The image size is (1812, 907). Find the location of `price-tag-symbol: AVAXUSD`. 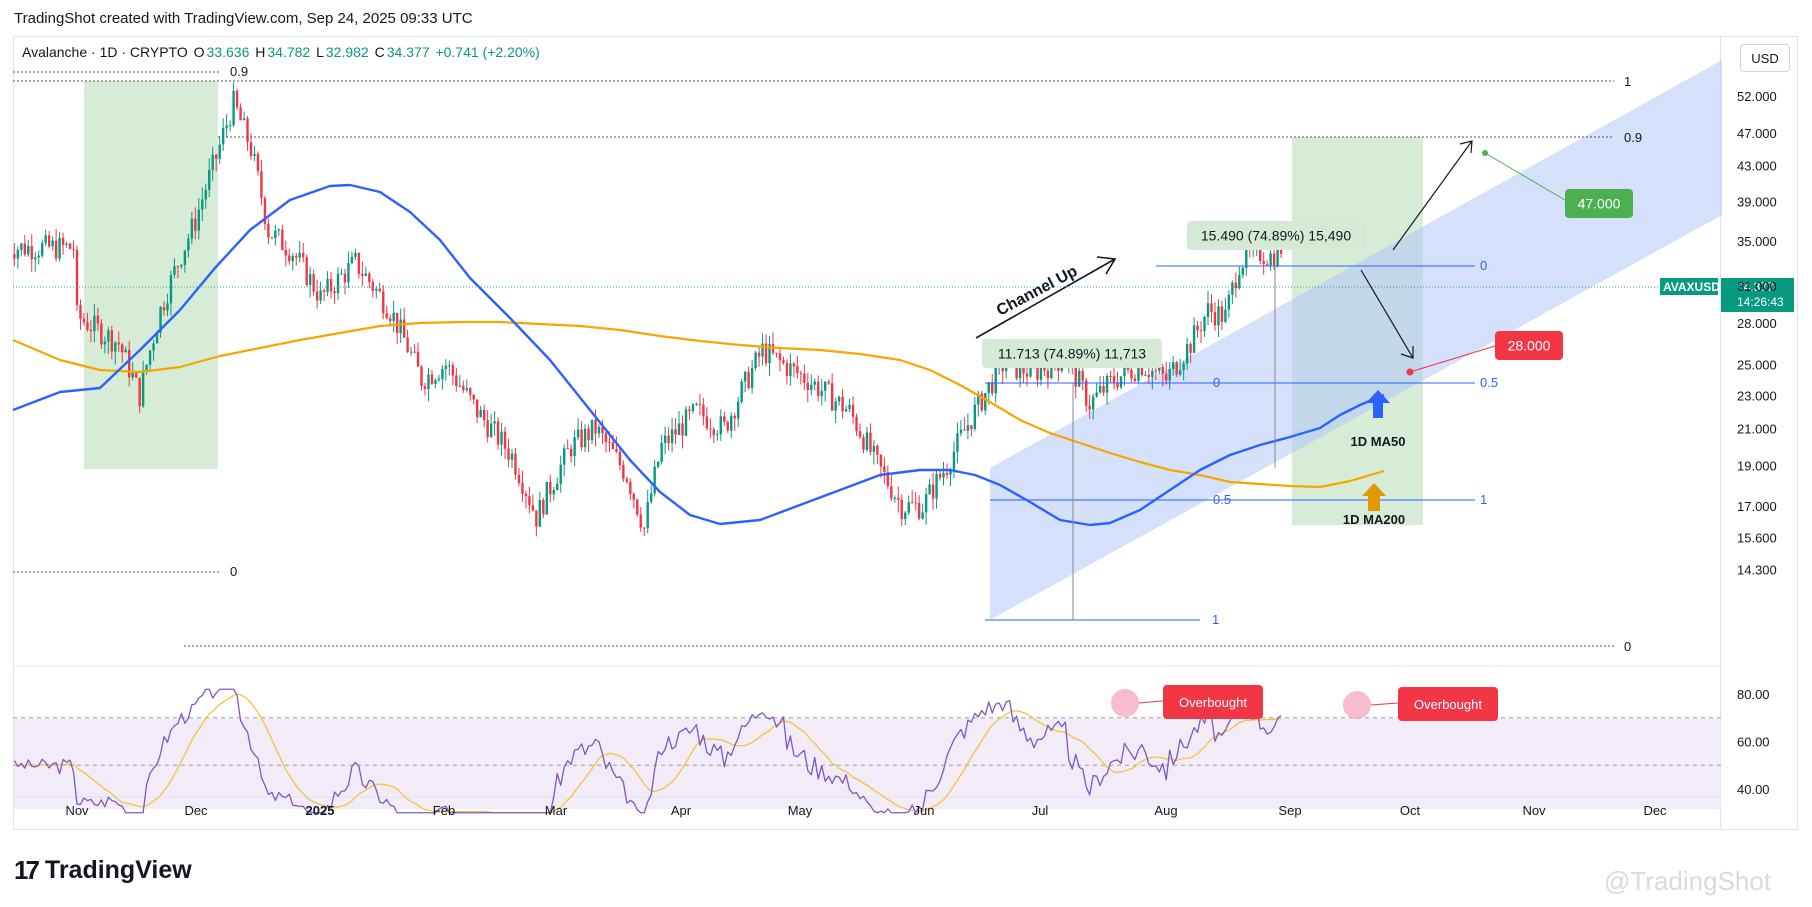

price-tag-symbol: AVAXUSD is located at coordinates (1691, 287).